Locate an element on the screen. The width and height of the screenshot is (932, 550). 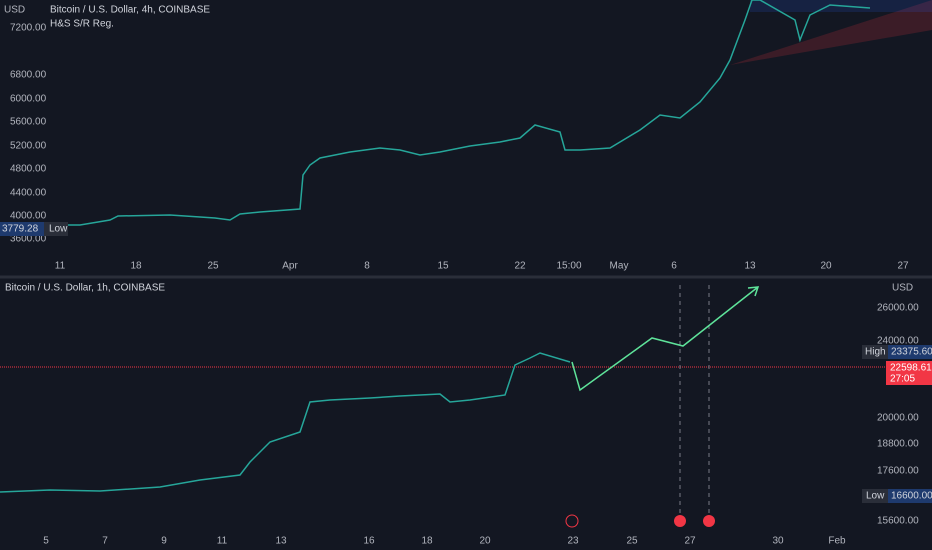
price-tick: 6000.00 is located at coordinates (28, 99).